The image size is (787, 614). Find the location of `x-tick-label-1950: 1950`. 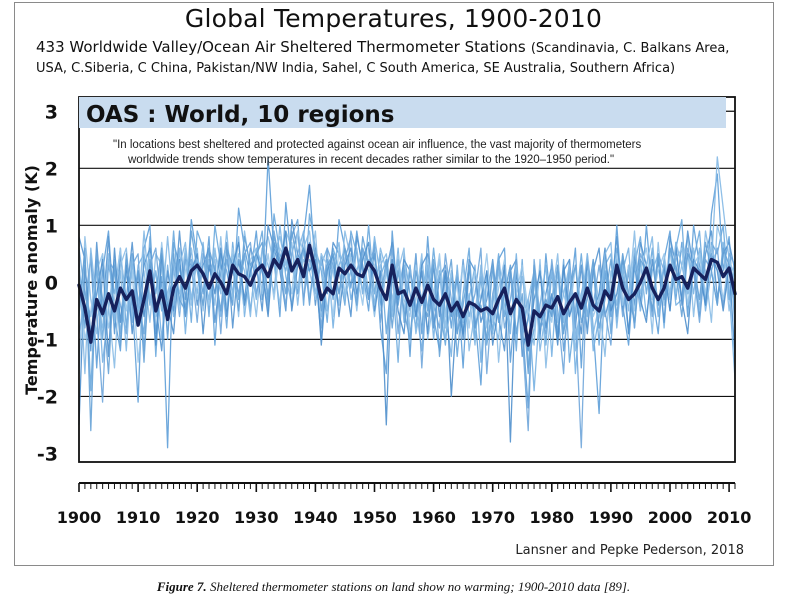

x-tick-label-1950: 1950 is located at coordinates (374, 517).